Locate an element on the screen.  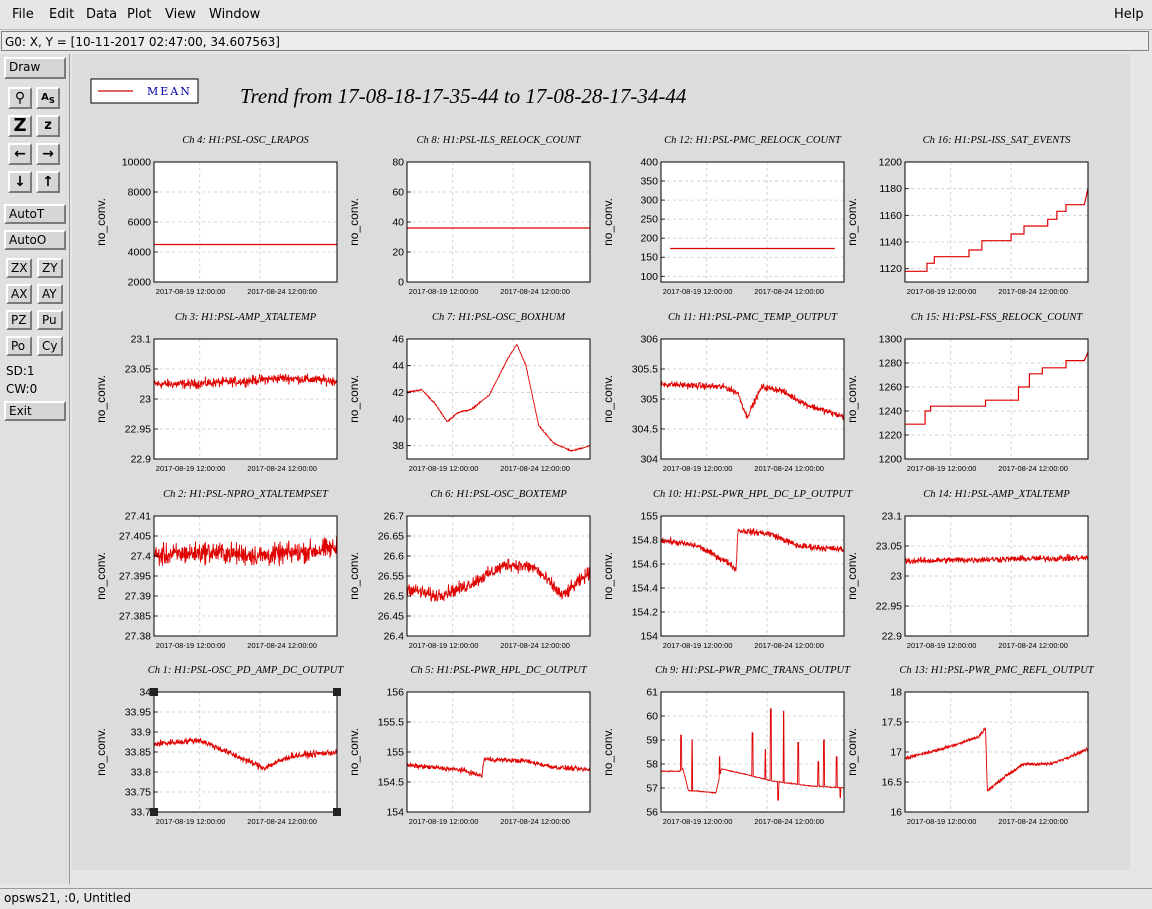
y-tick-label: 10000 is located at coordinates (136, 163).